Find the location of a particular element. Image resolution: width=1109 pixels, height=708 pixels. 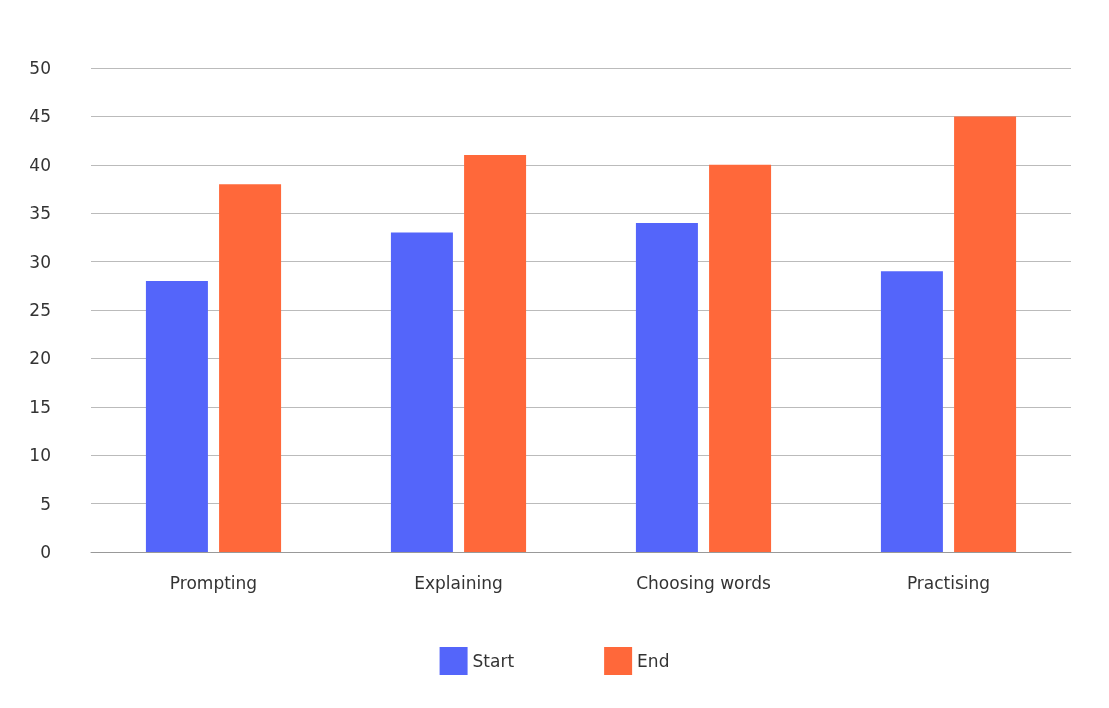

y-tick-label: 50 is located at coordinates (40, 68).